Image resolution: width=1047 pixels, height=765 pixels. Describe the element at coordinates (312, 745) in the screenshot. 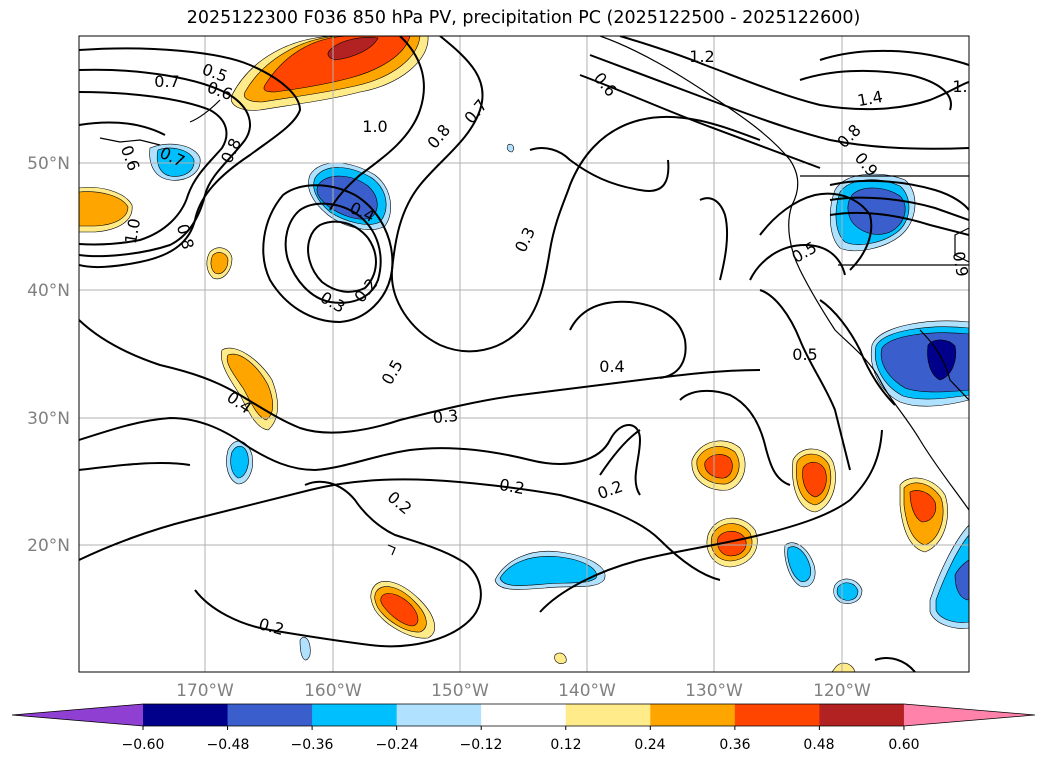

I see `colorbar-tick-label: −0.36` at that location.